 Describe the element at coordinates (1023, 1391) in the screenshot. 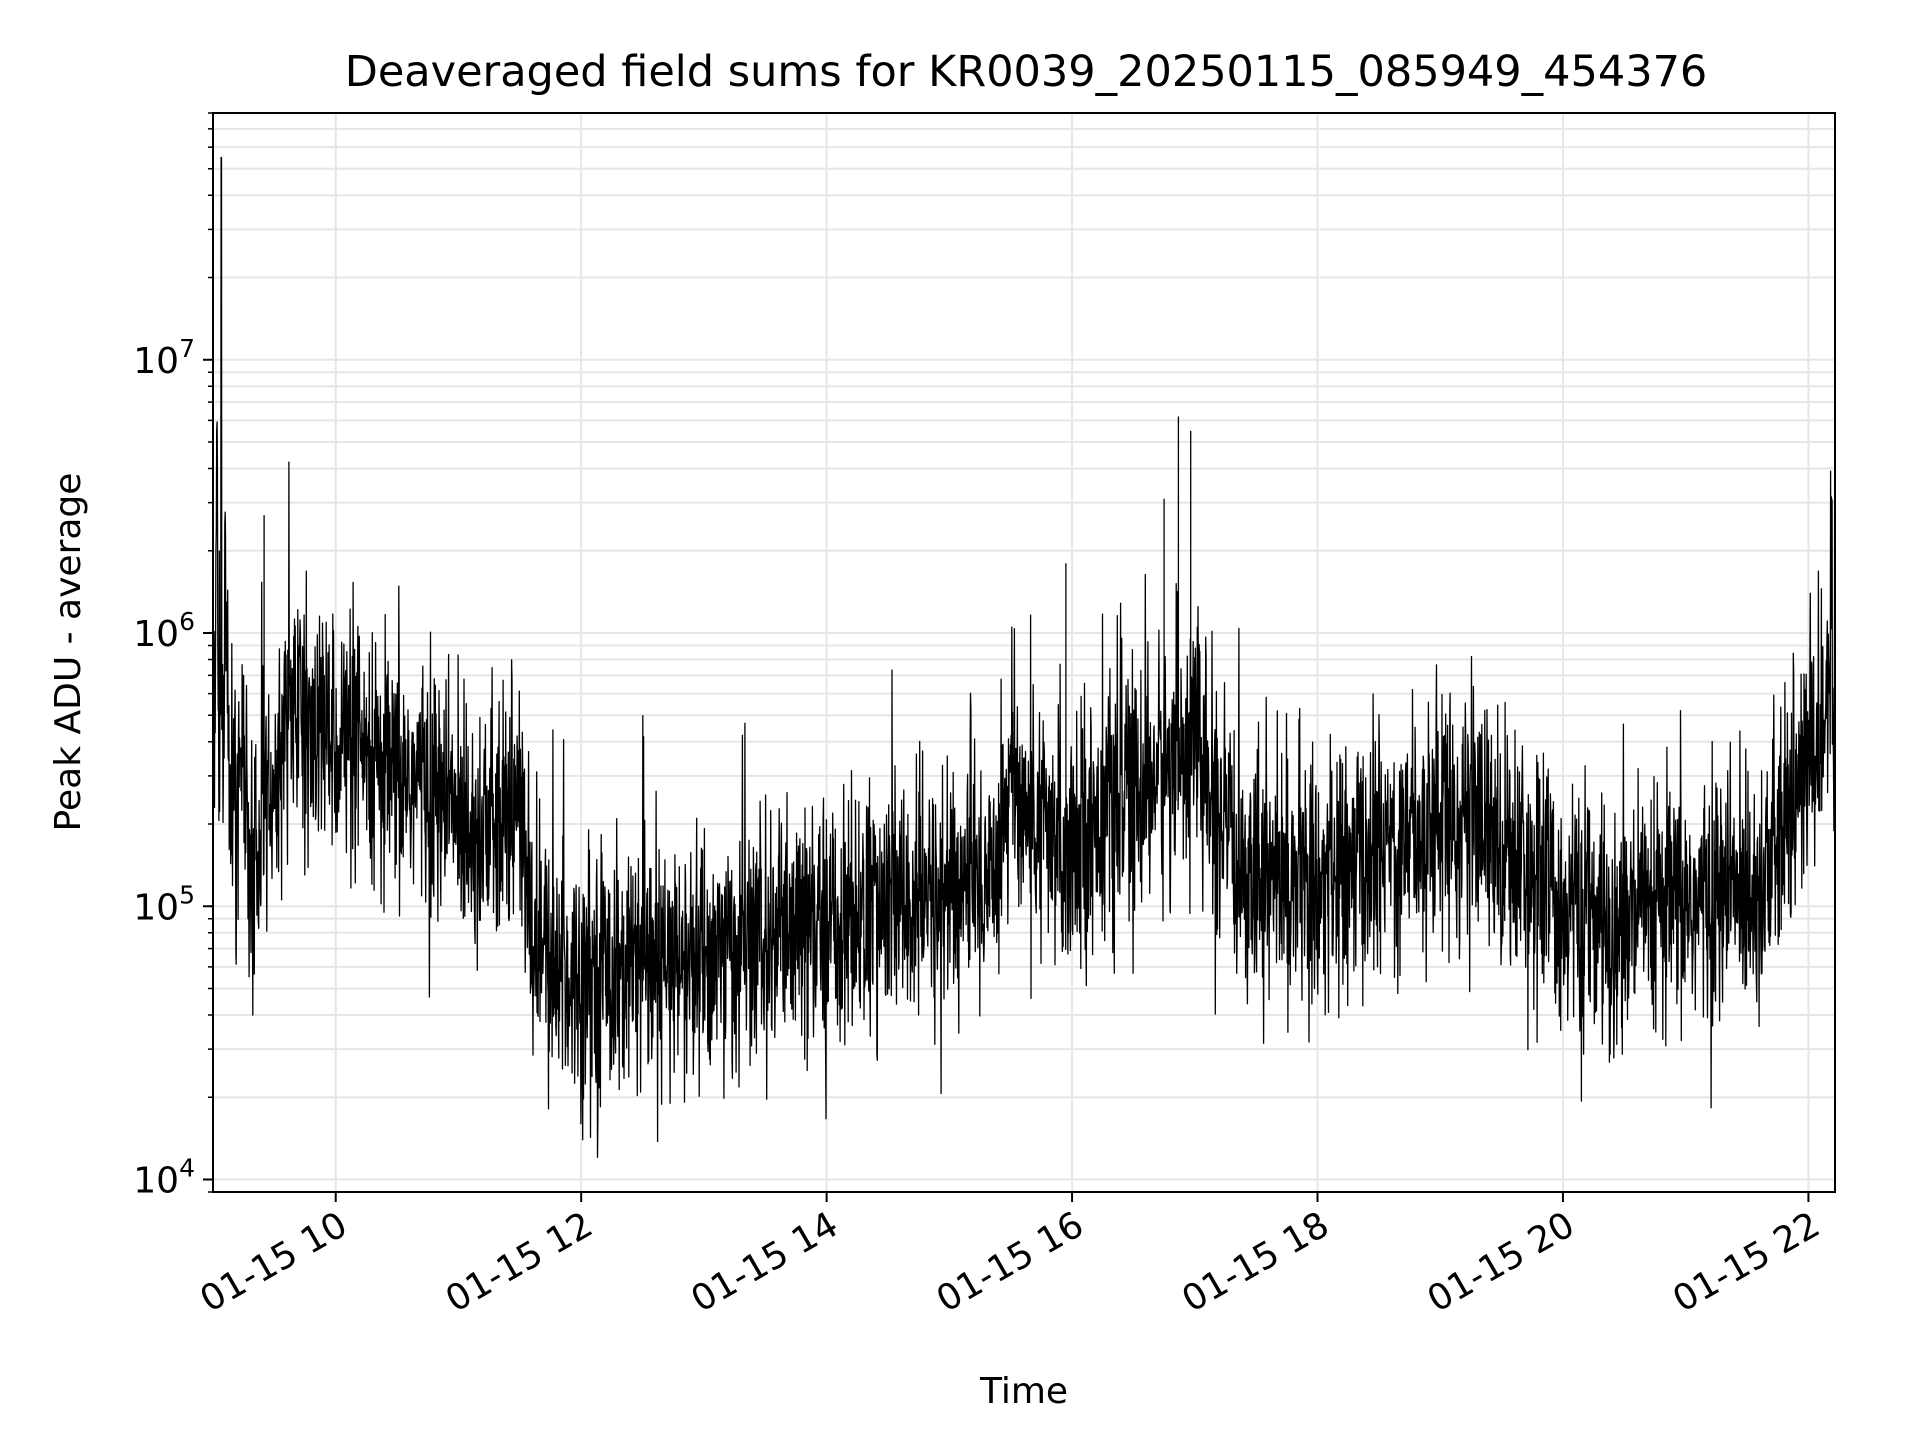

I see `x-axis-label: Time` at that location.